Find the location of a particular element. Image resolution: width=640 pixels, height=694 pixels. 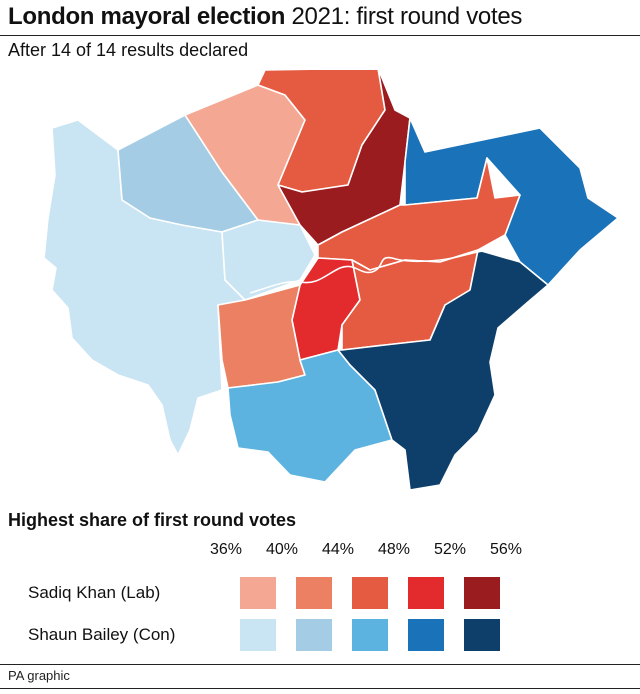

footer-divider is located at coordinates (320, 664).